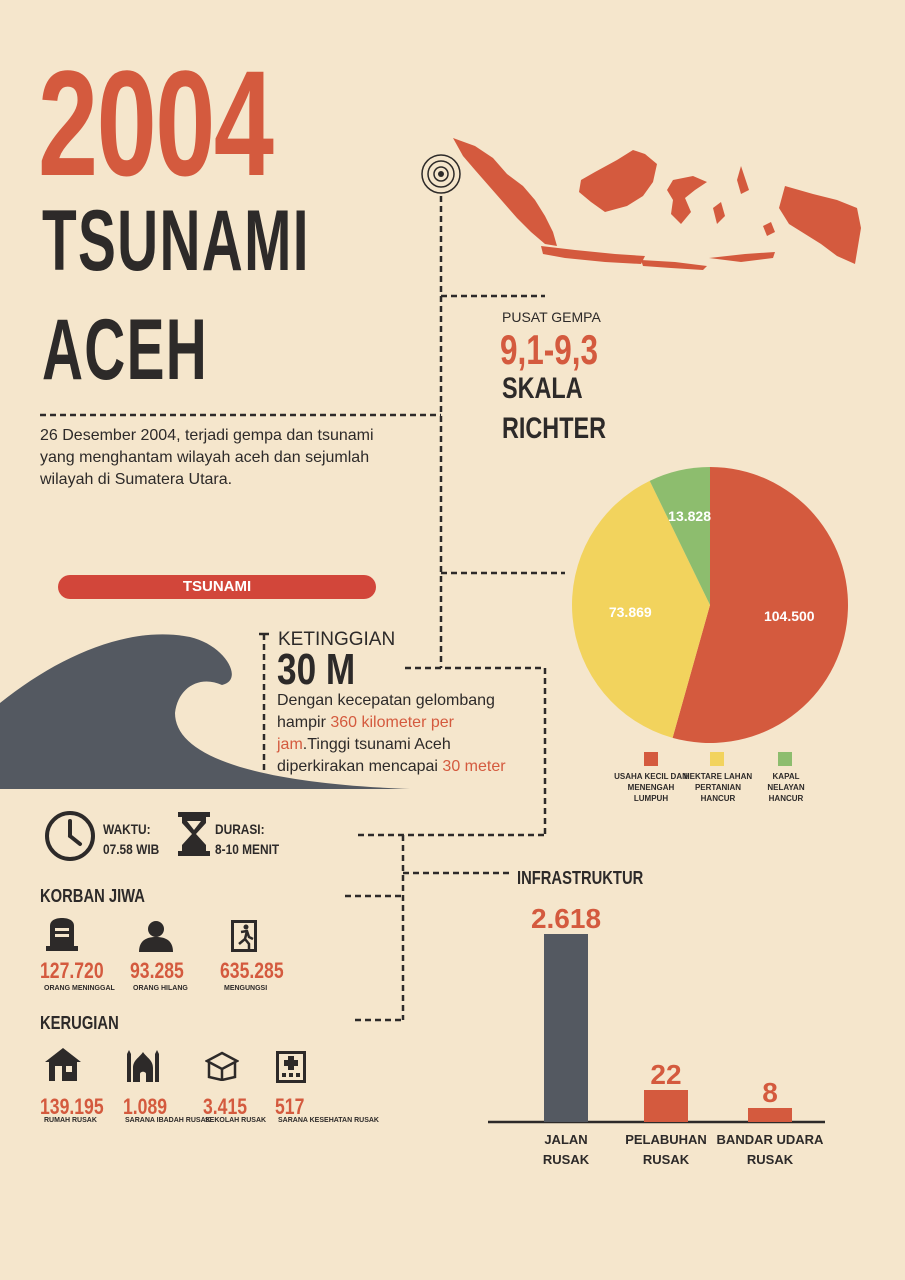  What do you see at coordinates (785, 759) in the screenshot?
I see `legend-swatch-kapal` at bounding box center [785, 759].